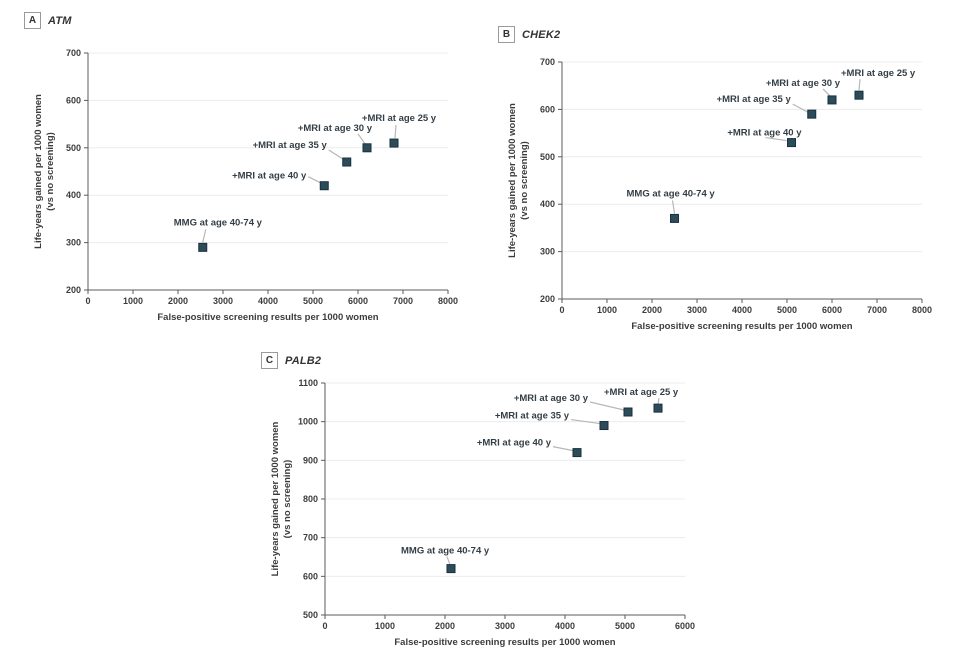  Describe the element at coordinates (310, 499) in the screenshot. I see `y-tick-label: 800` at that location.